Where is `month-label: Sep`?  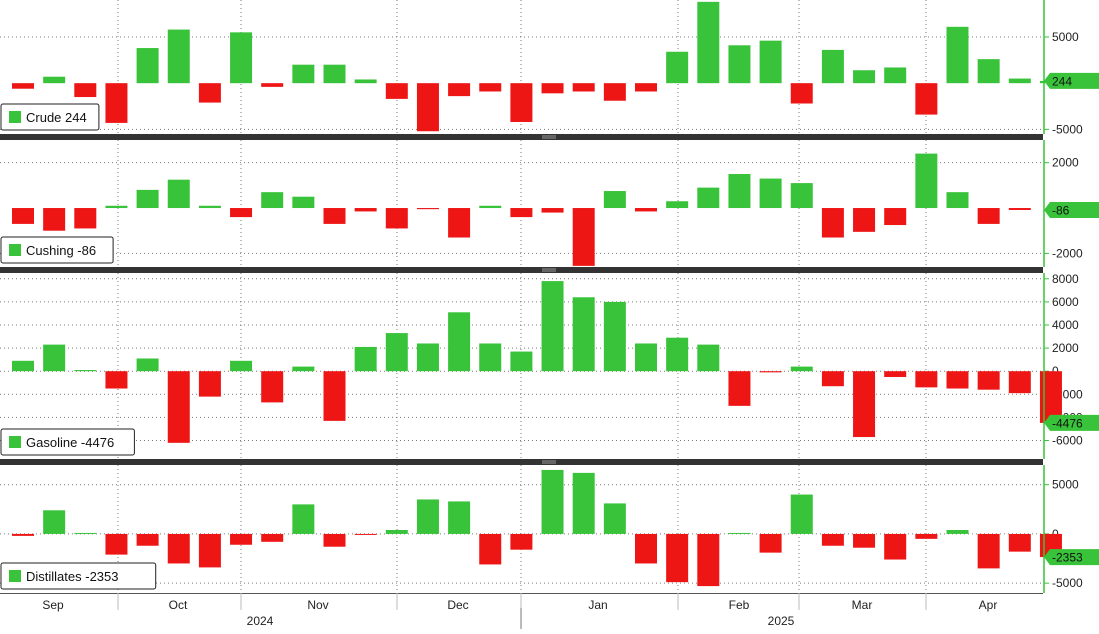
month-label: Sep is located at coordinates (53, 605).